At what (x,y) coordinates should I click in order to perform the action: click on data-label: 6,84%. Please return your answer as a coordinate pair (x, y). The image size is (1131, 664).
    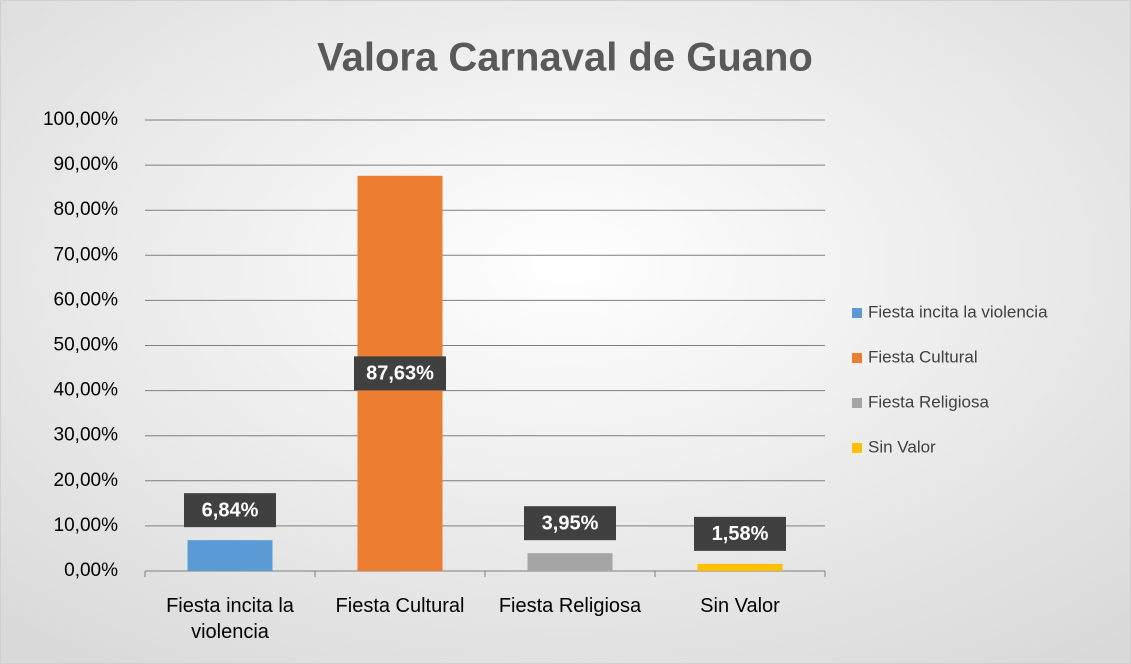
    Looking at the image, I should click on (230, 510).